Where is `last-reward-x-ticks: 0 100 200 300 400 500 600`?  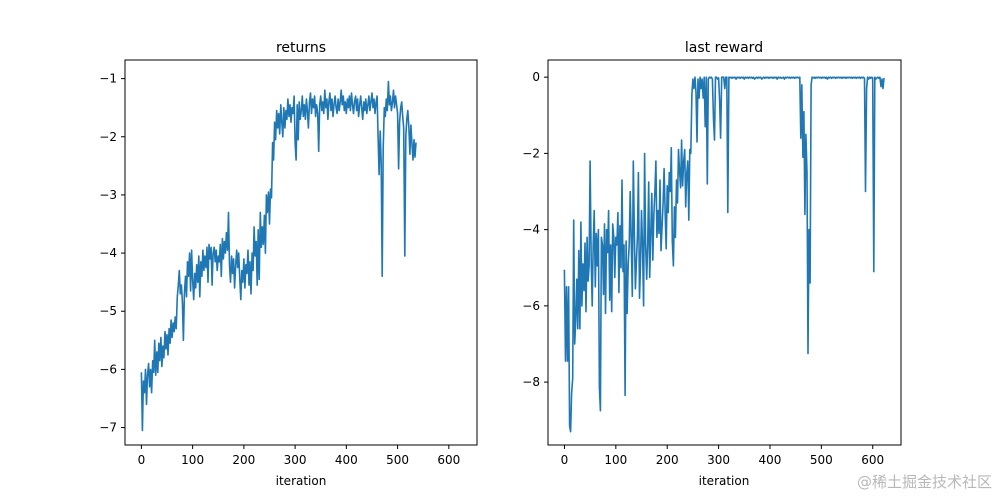
last-reward-x-ticks: 0 100 200 300 400 500 600 is located at coordinates (722, 456).